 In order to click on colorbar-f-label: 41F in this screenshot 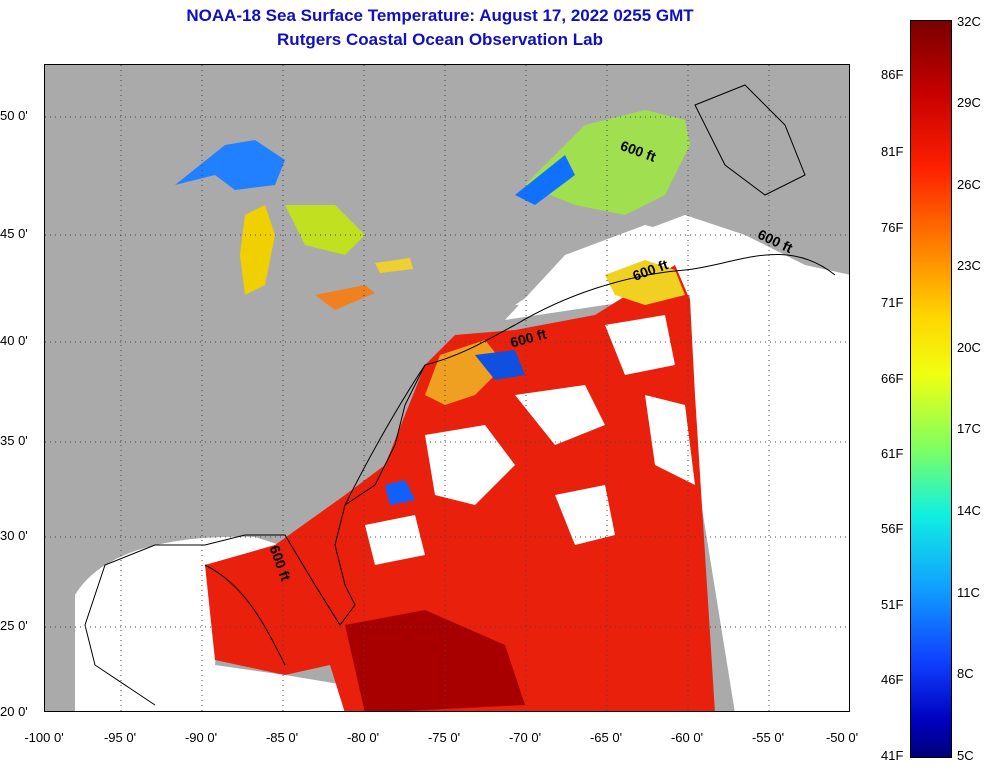, I will do `click(892, 755)`.